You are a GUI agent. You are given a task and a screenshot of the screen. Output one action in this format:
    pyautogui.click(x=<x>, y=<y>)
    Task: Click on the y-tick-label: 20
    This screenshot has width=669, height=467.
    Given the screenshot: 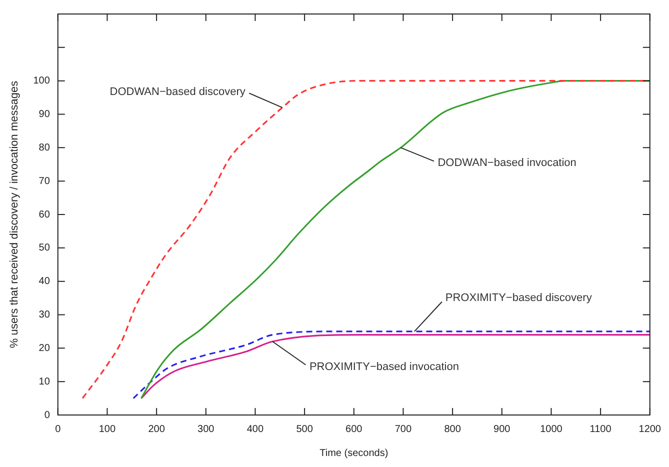 What is the action you would take?
    pyautogui.click(x=44, y=348)
    